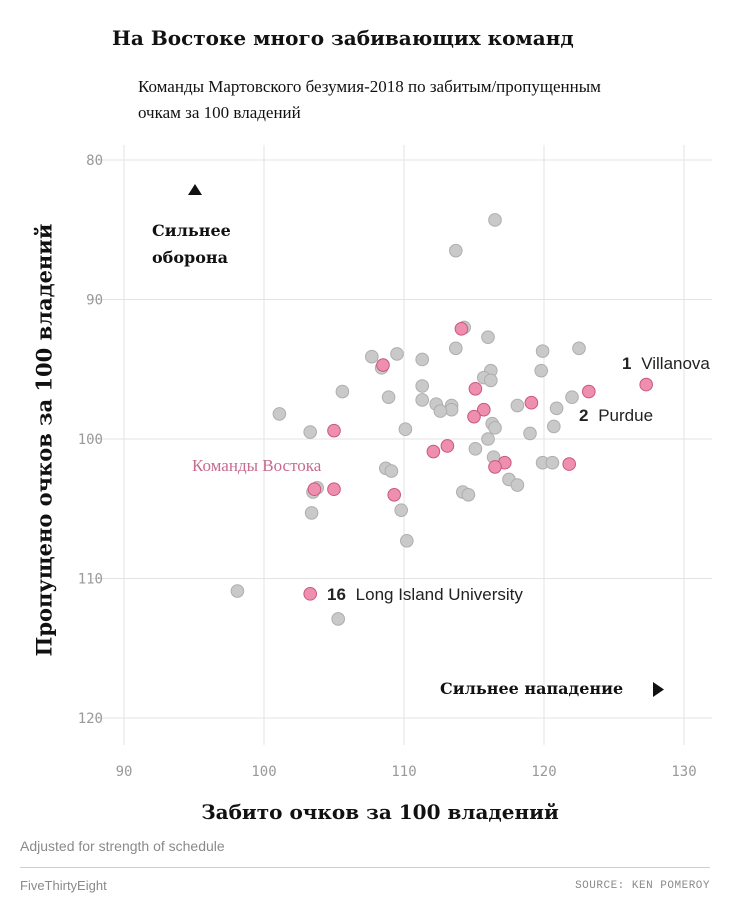  I want to click on y-tick-label: 100, so click(90, 440).